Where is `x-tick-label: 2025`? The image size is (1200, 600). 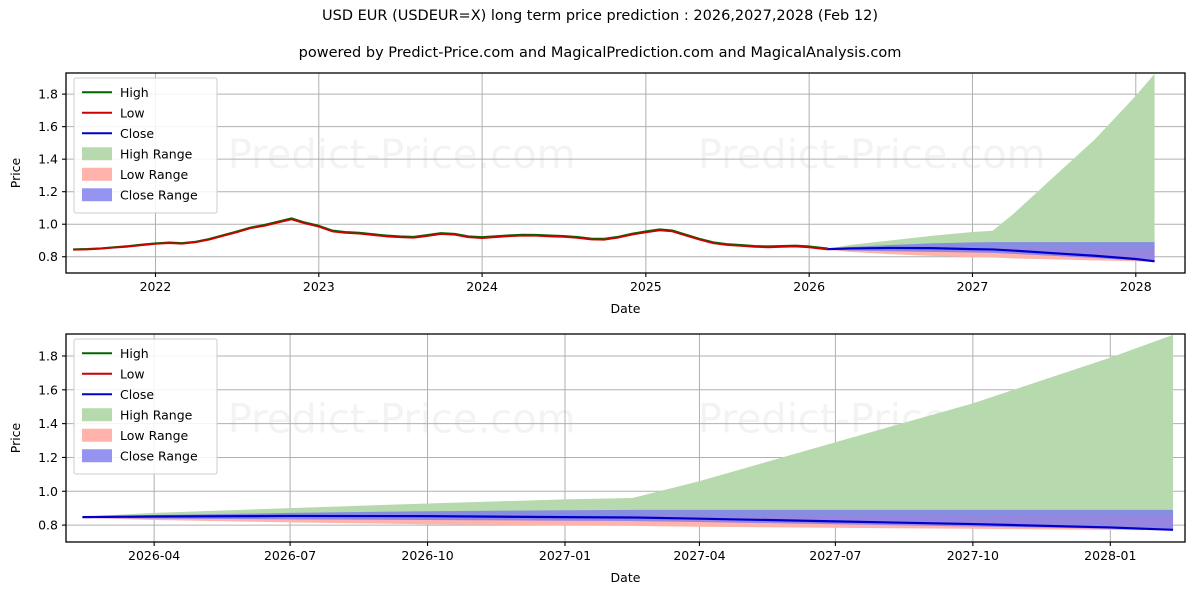 x-tick-label: 2025 is located at coordinates (646, 286).